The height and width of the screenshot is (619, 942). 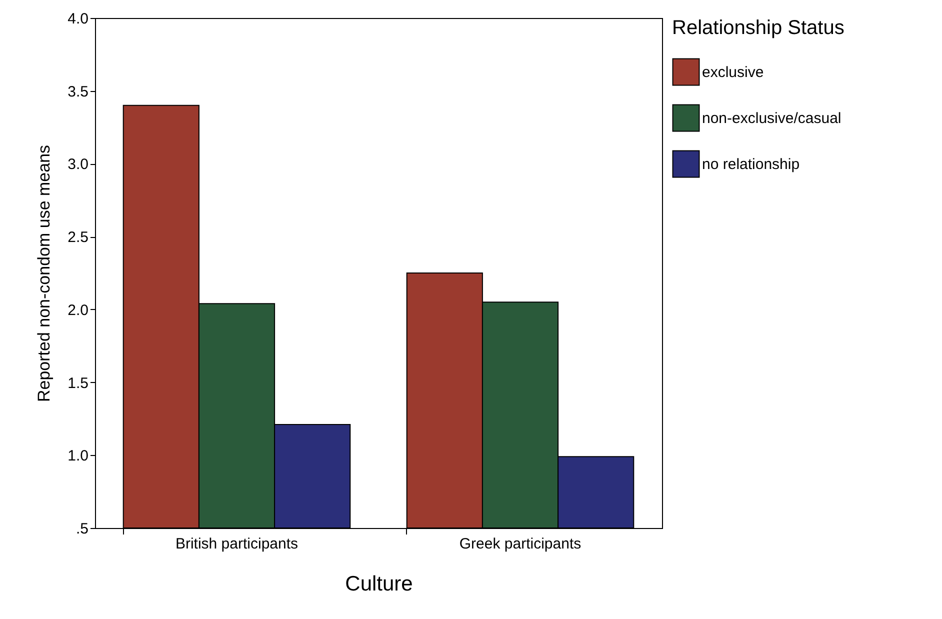 What do you see at coordinates (82, 529) in the screenshot?
I see `y-tick-label: .5` at bounding box center [82, 529].